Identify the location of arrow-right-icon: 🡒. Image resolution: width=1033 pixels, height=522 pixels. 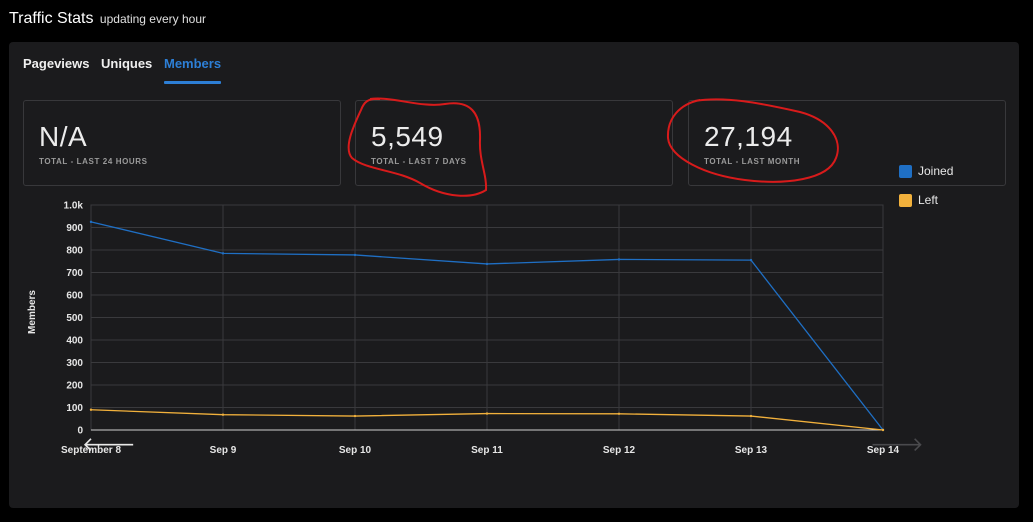
(897, 445).